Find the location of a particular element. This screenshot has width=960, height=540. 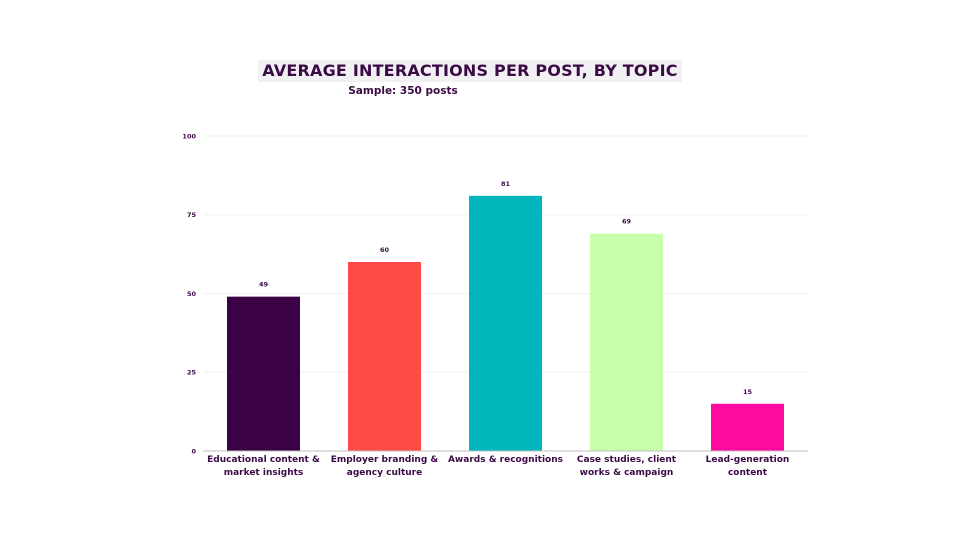

x-tick-label: Educational content & is located at coordinates (263, 460).